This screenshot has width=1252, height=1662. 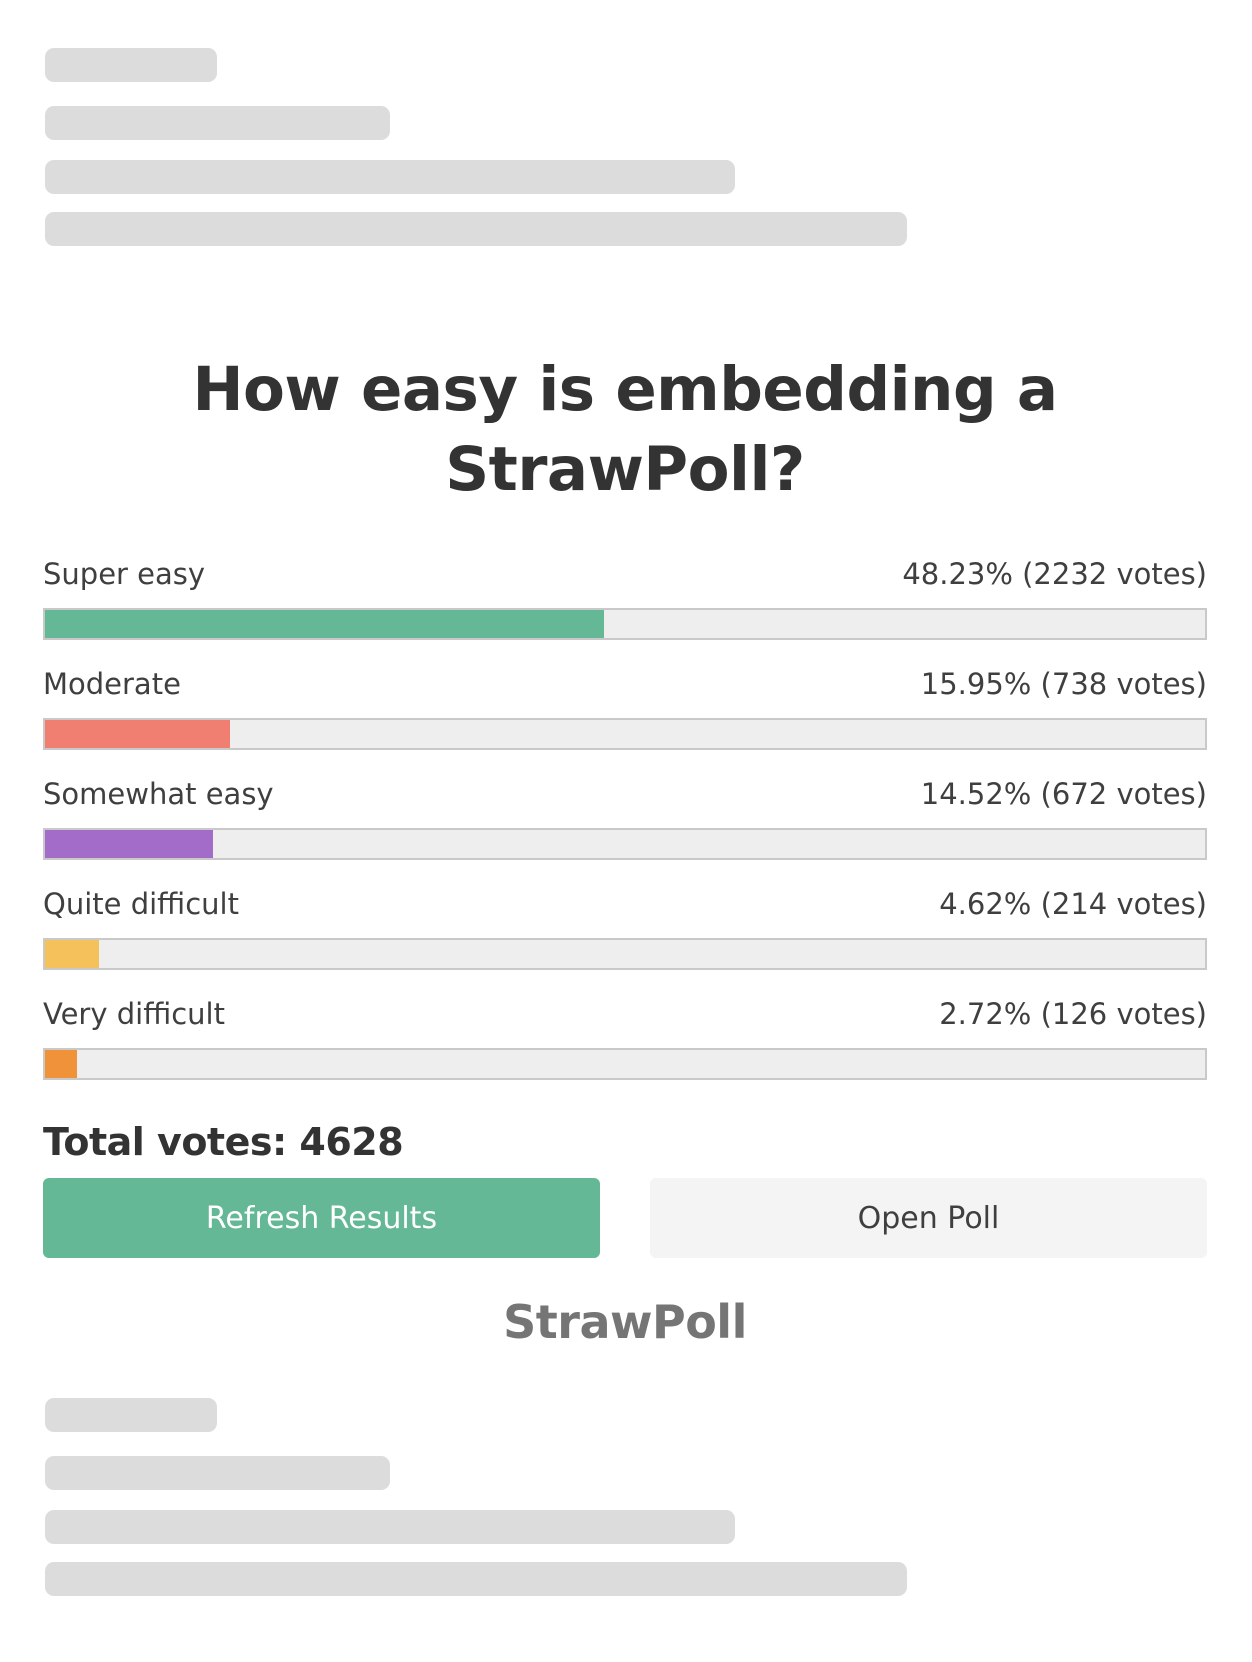 What do you see at coordinates (625, 429) in the screenshot?
I see `poll-question: How easy is embedding a StrawPoll?` at bounding box center [625, 429].